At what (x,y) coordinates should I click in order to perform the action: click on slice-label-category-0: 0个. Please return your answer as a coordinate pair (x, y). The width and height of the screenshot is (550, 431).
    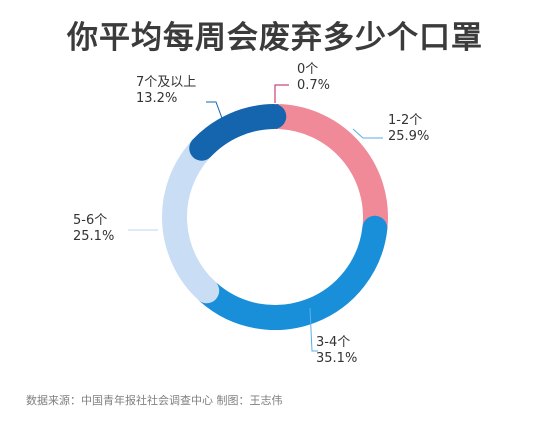
    Looking at the image, I should click on (307, 69).